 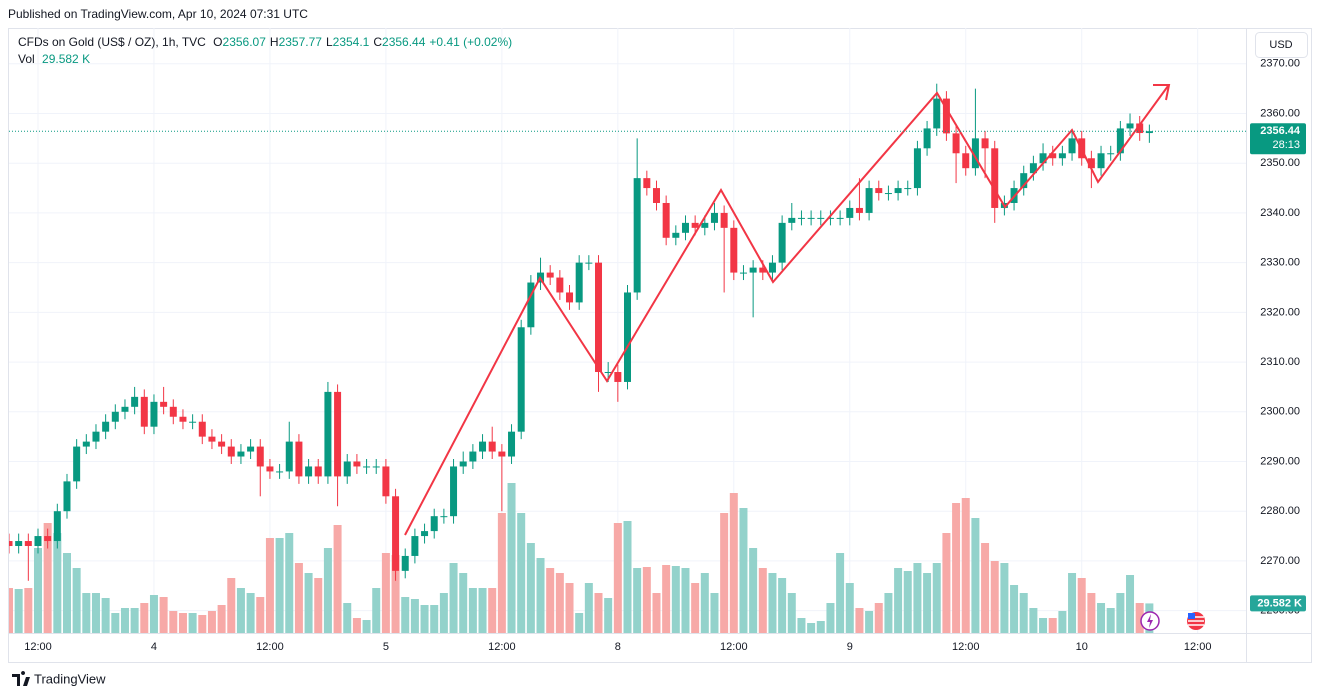 What do you see at coordinates (1082, 647) in the screenshot?
I see `x-tick-label: 10` at bounding box center [1082, 647].